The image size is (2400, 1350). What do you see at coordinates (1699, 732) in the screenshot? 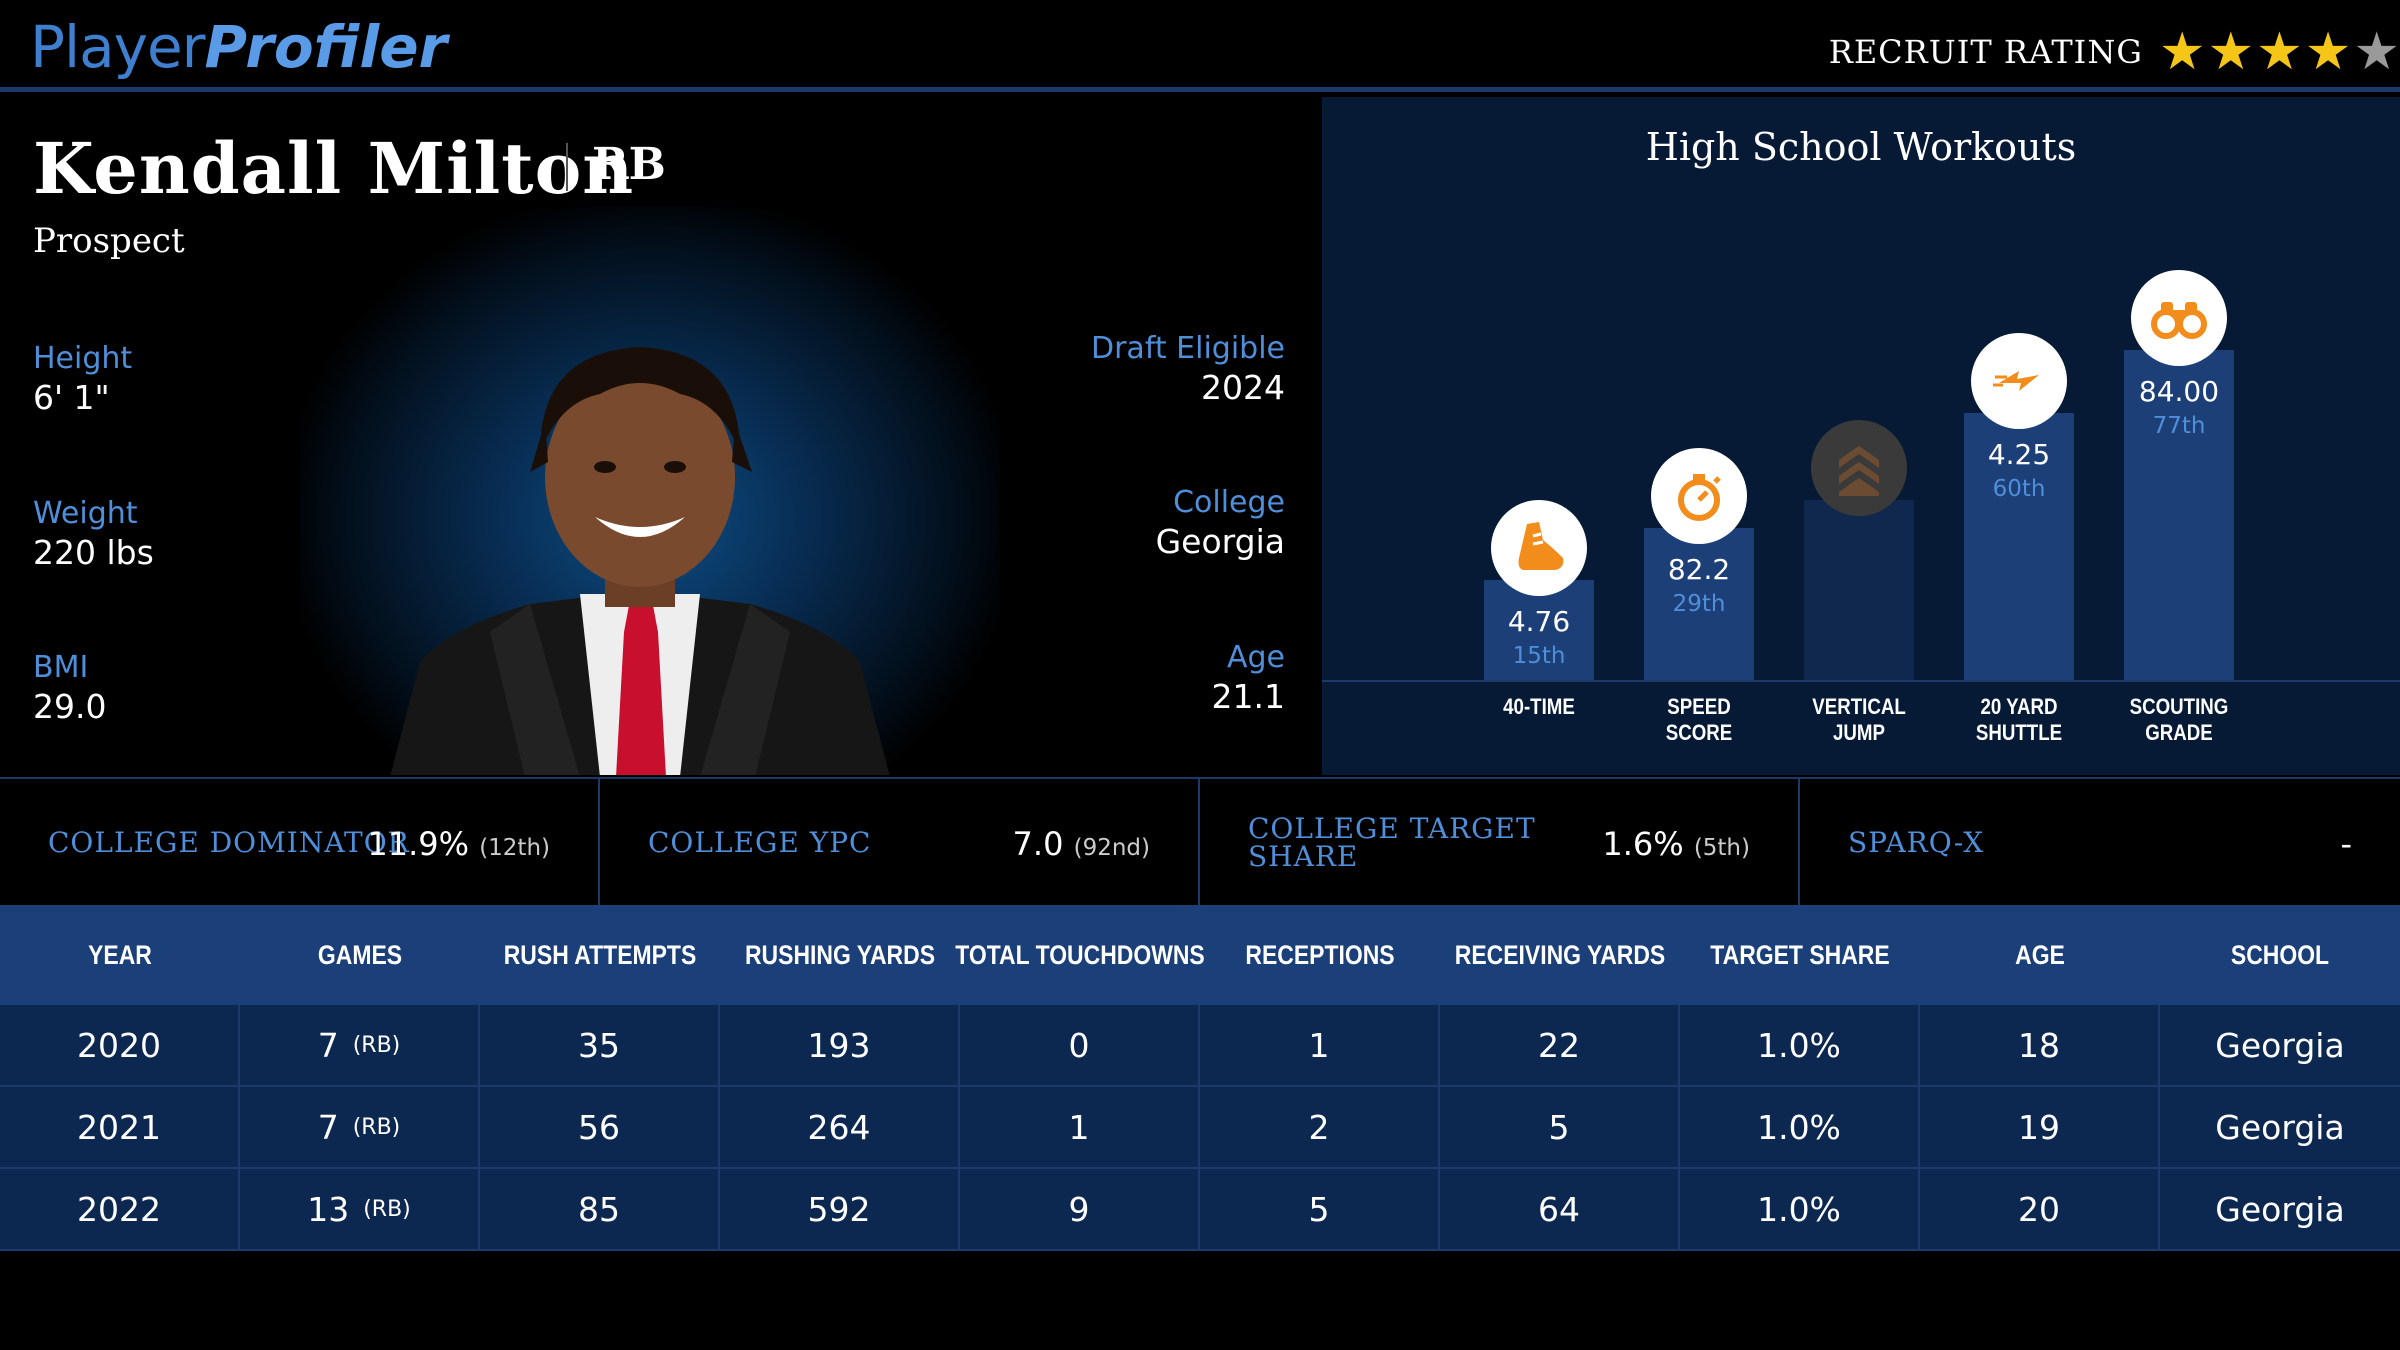
I see `workout-label-line2: SCORE` at bounding box center [1699, 732].